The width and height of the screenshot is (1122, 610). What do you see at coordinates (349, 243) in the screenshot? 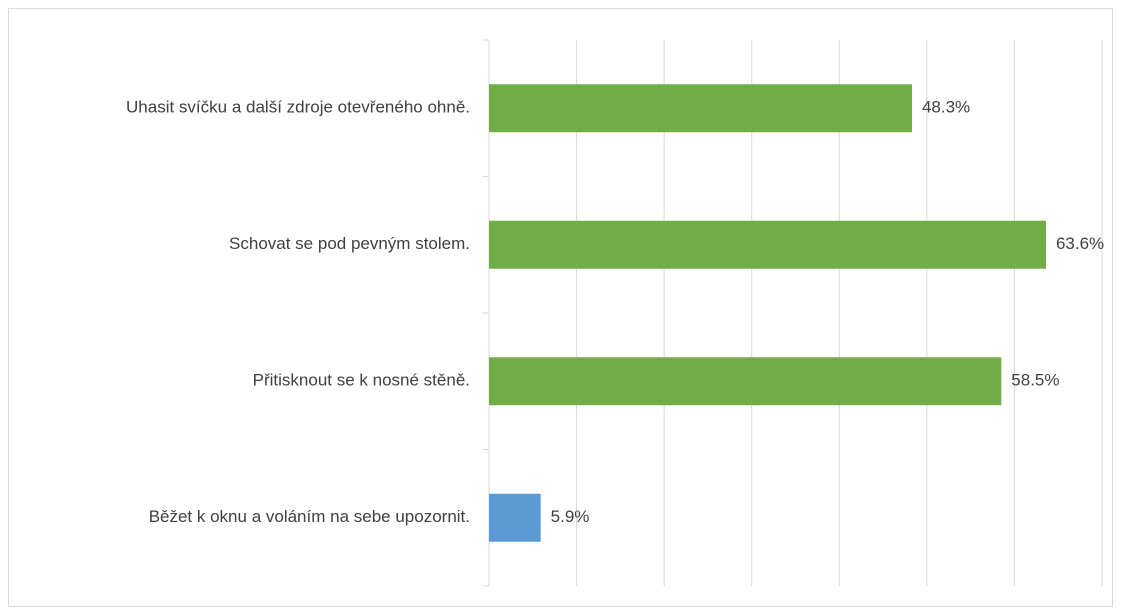
I see `y-tick-label: Schovat se pod pevným stolem.` at bounding box center [349, 243].